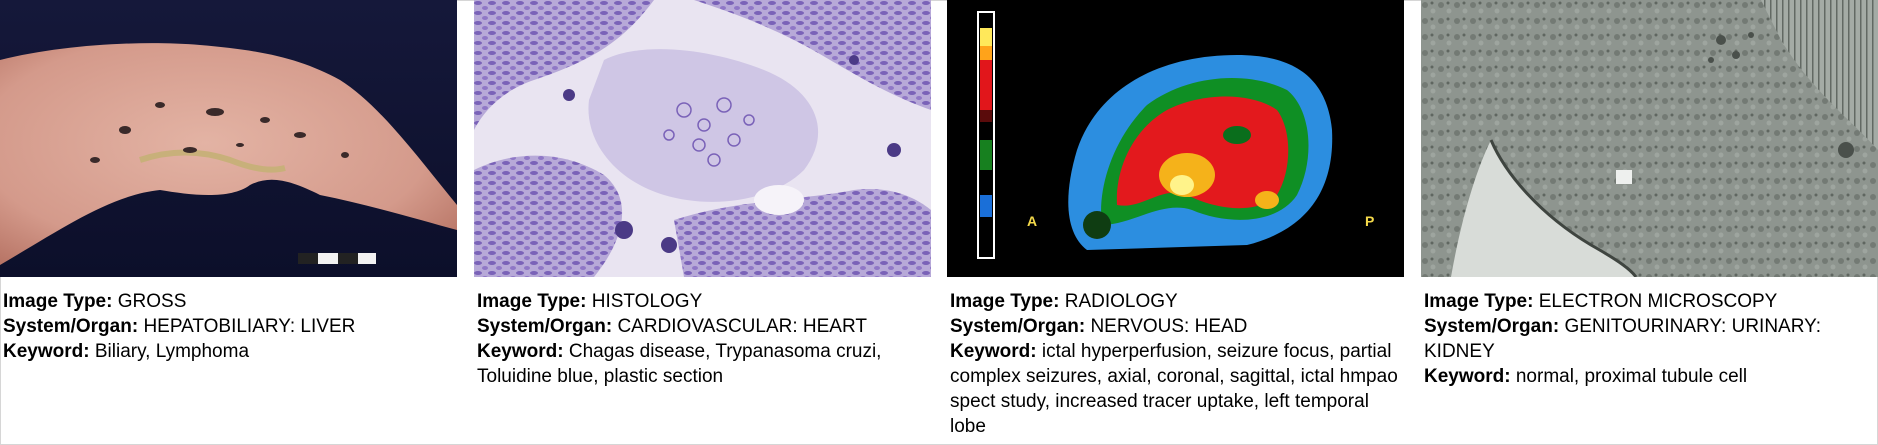 Image resolution: width=1878 pixels, height=445 pixels. Describe the element at coordinates (172, 351) in the screenshot. I see `keyword-value: Biliary, Lymphoma` at that location.